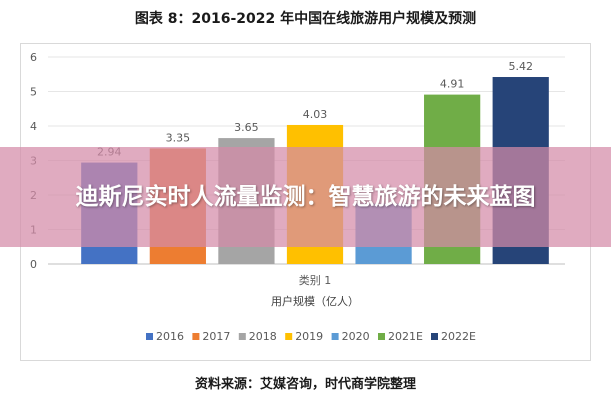 The height and width of the screenshot is (400, 611). I want to click on x-tick-label: 类别 1, so click(315, 280).